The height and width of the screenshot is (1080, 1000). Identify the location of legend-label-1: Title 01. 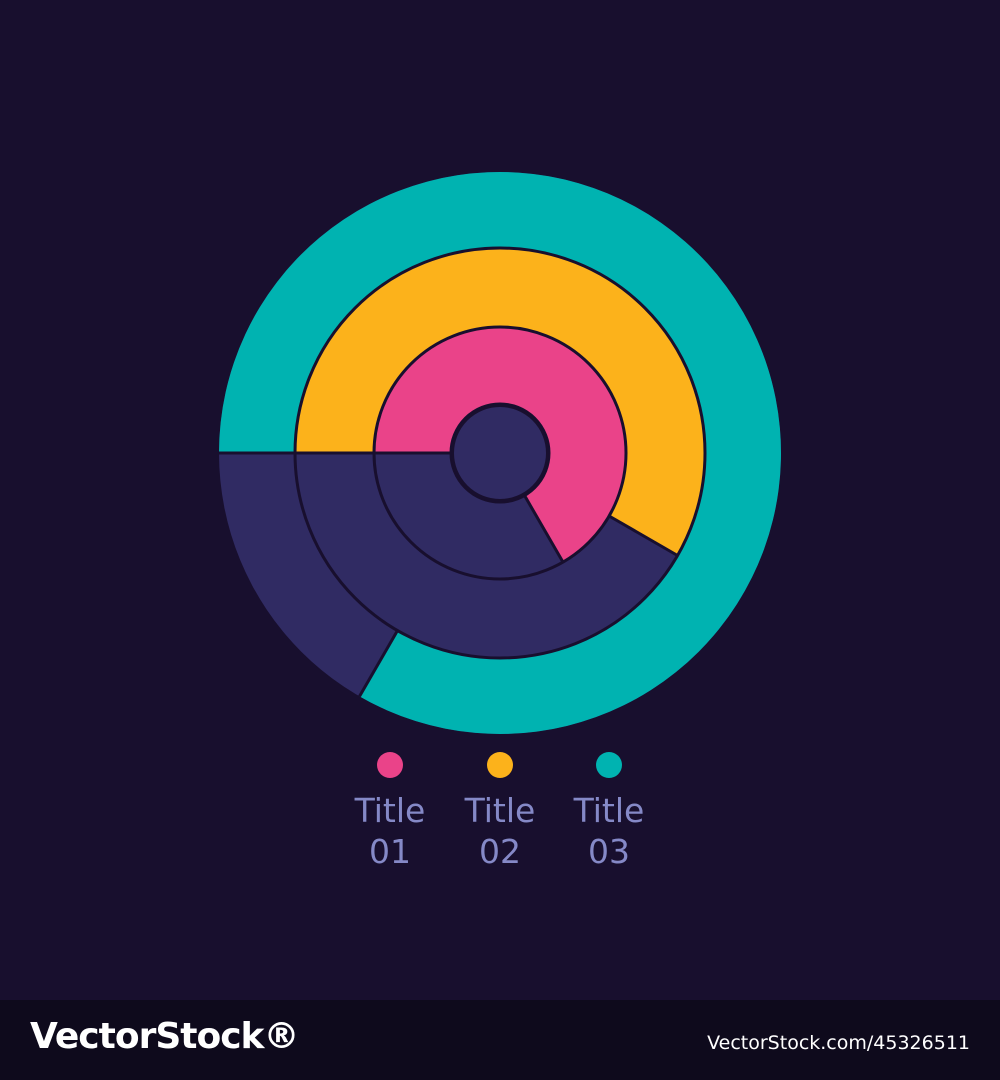
(390, 831).